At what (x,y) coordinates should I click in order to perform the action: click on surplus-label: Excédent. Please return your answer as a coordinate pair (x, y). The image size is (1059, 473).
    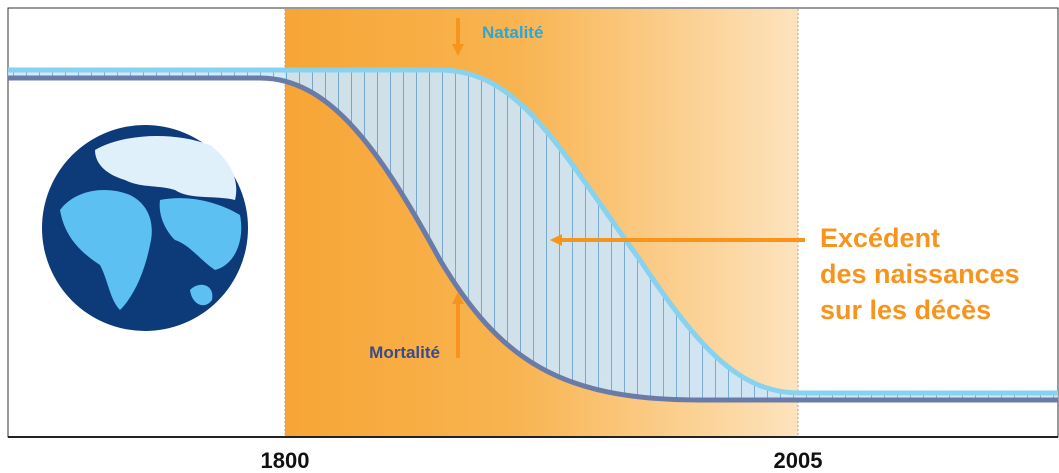
    Looking at the image, I should click on (880, 238).